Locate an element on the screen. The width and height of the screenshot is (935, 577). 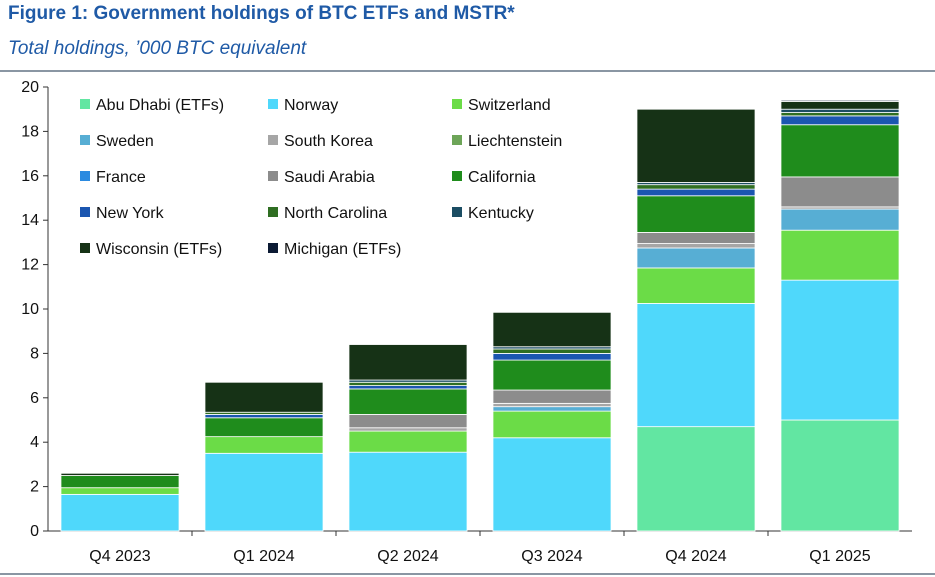
legend-label: Norway is located at coordinates (311, 105).